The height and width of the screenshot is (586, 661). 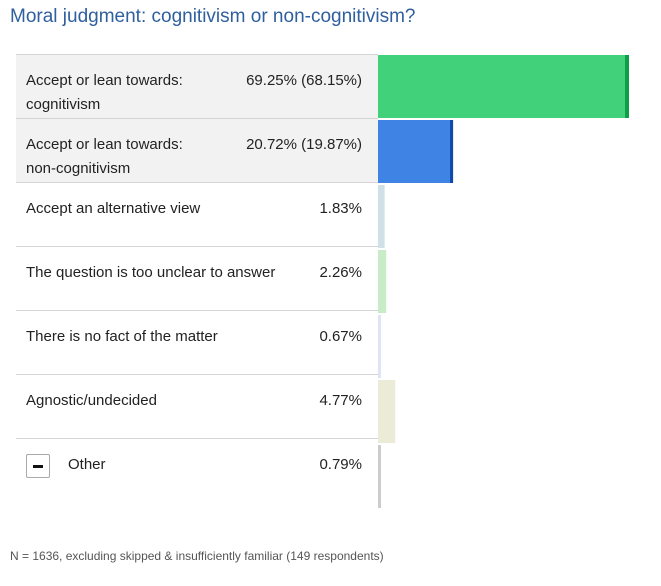 What do you see at coordinates (197, 406) in the screenshot?
I see `table-row: Agnostic/undecided 4.77%` at bounding box center [197, 406].